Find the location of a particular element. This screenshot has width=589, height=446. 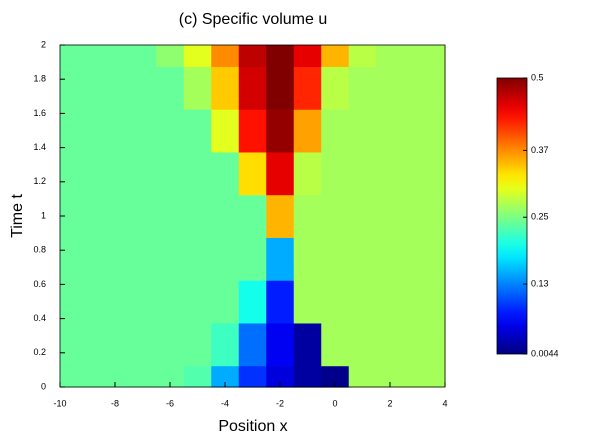

x-axis-label: Position x is located at coordinates (252, 426).